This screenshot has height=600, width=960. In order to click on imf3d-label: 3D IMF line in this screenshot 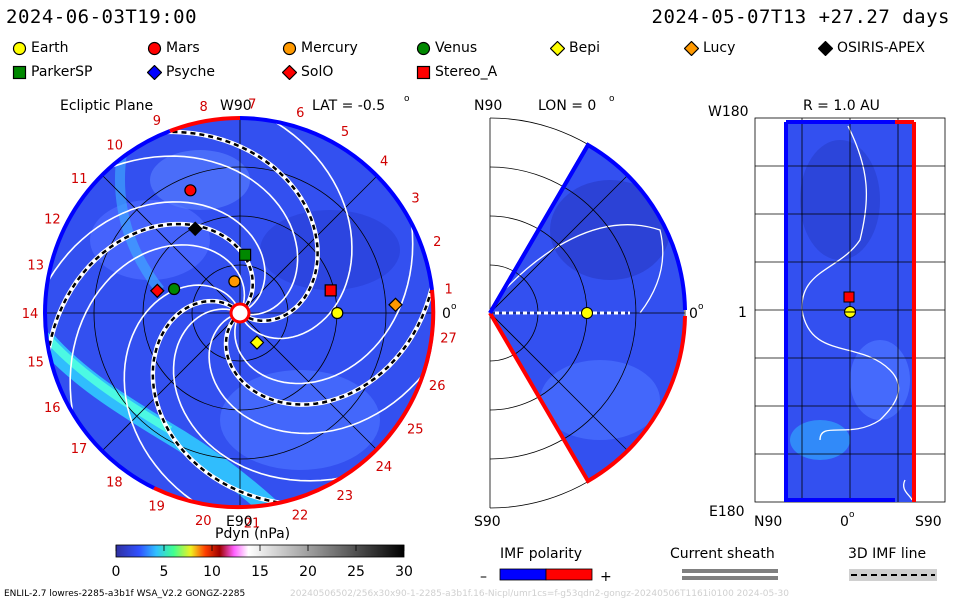, I will do `click(887, 554)`.